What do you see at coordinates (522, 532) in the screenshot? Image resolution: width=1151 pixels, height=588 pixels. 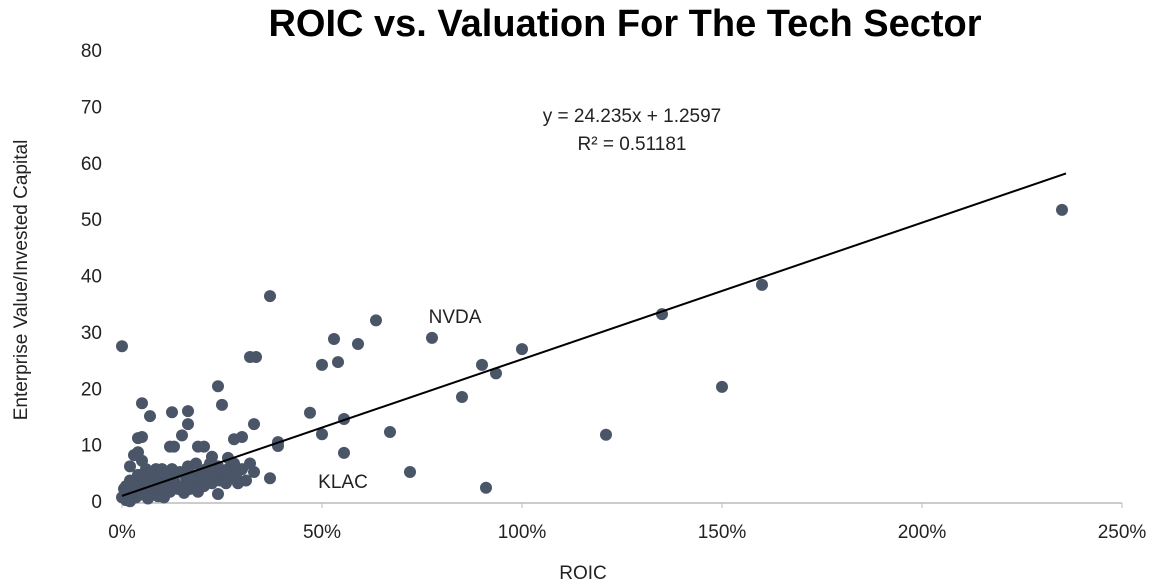 I see `x-tick-label: 100%` at bounding box center [522, 532].